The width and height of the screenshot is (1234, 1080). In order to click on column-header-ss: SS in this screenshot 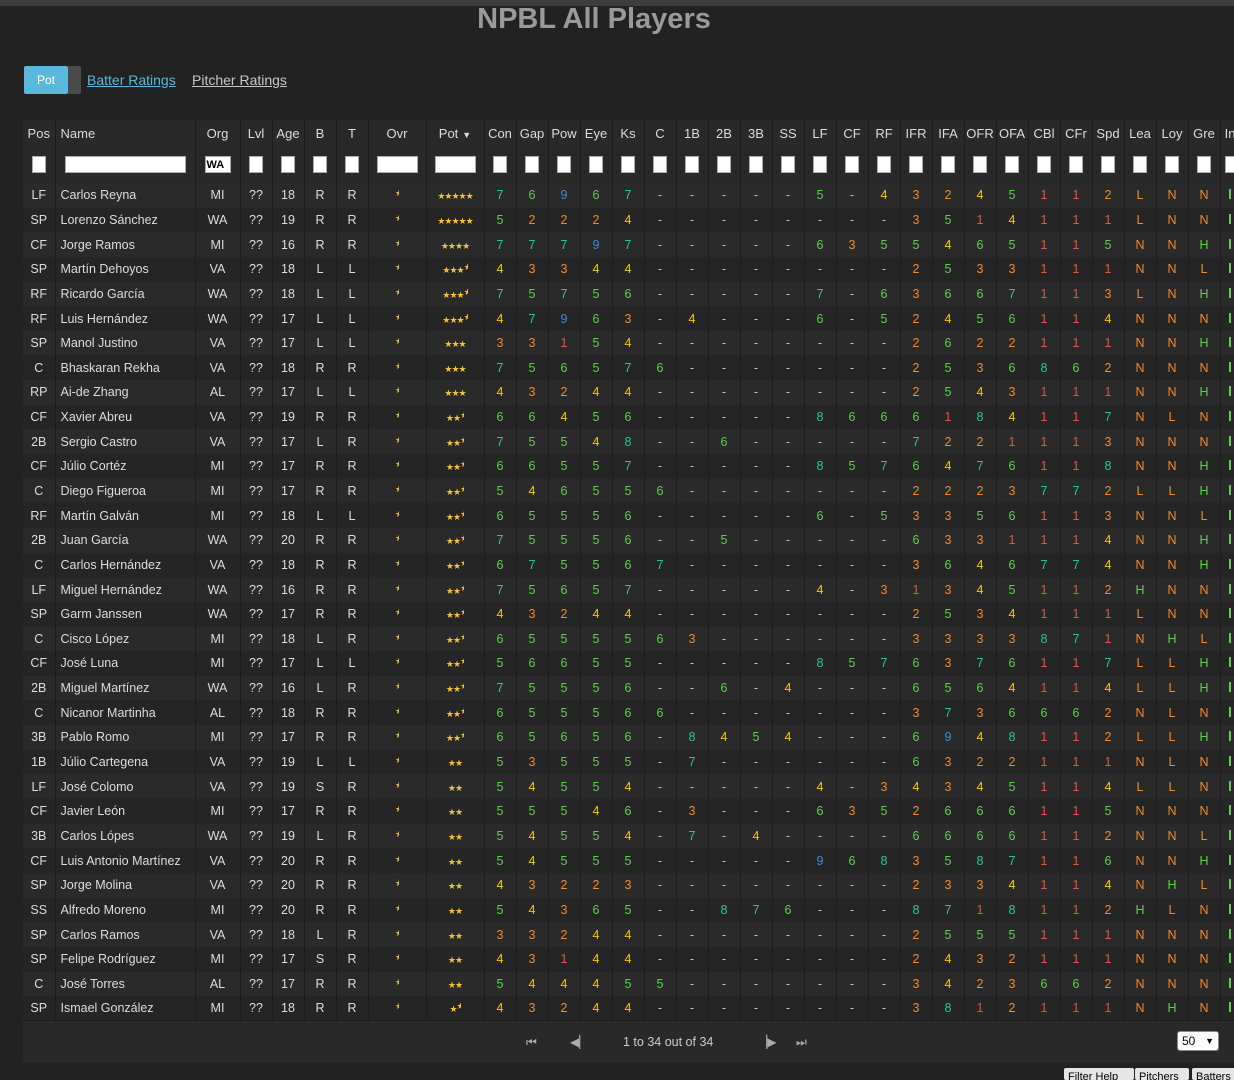, I will do `click(788, 133)`.